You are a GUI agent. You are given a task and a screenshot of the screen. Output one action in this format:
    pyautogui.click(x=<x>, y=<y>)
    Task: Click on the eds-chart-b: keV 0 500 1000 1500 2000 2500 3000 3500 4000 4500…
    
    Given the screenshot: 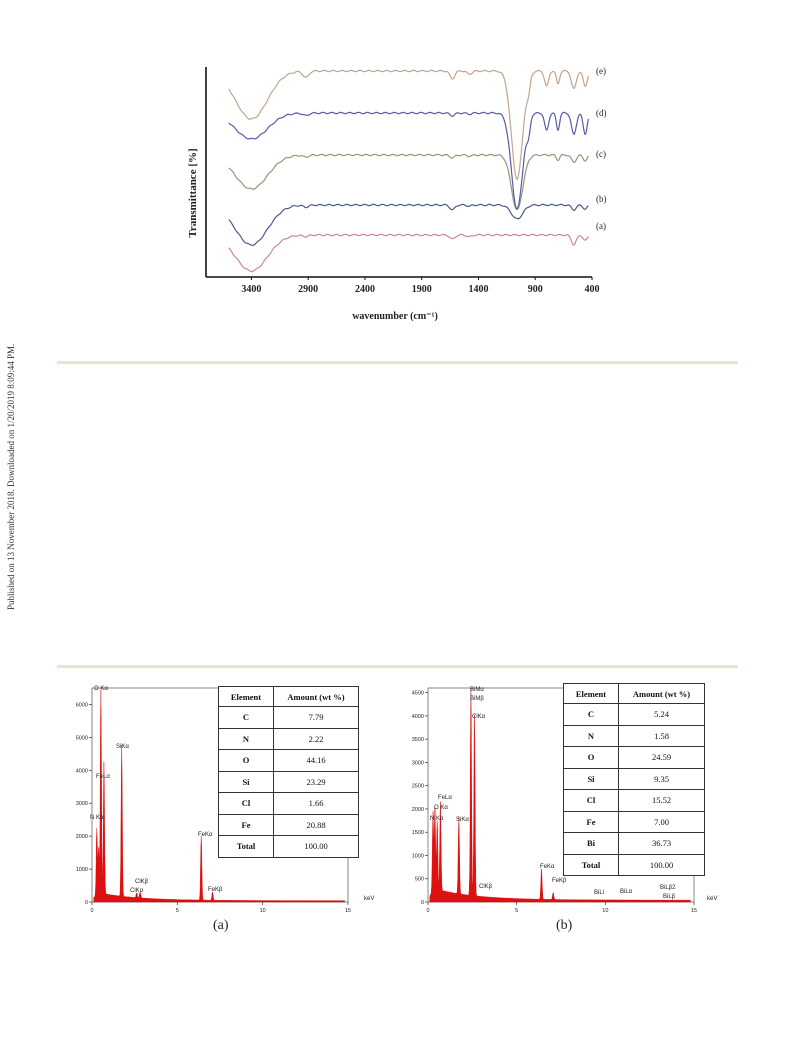 What is the action you would take?
    pyautogui.click(x=565, y=800)
    